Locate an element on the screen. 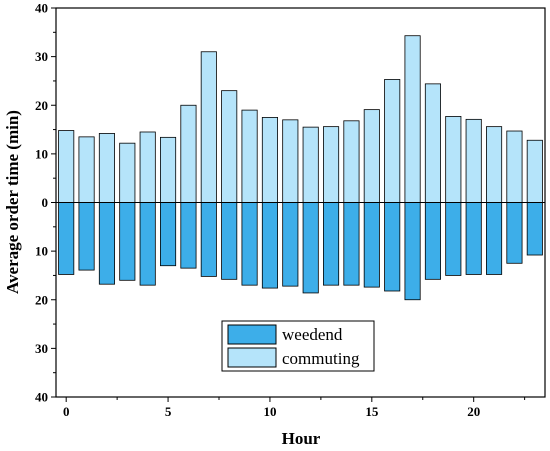  x-tick-label: 10 is located at coordinates (269, 411).